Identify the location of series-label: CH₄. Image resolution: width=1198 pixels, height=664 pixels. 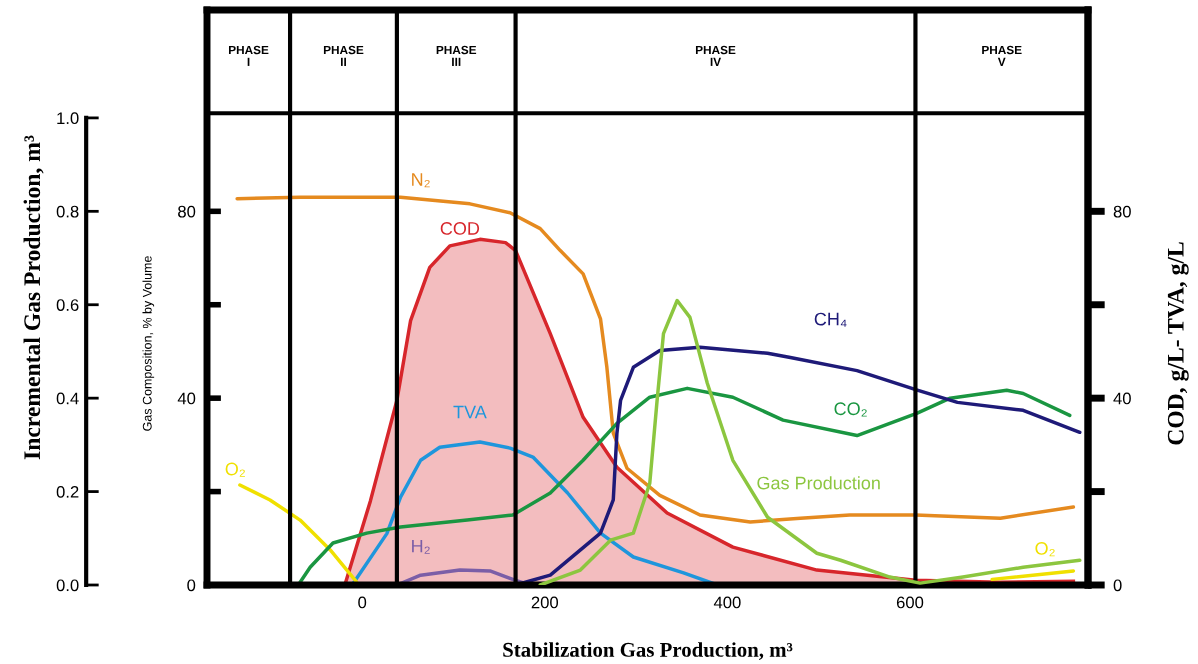
(830, 319).